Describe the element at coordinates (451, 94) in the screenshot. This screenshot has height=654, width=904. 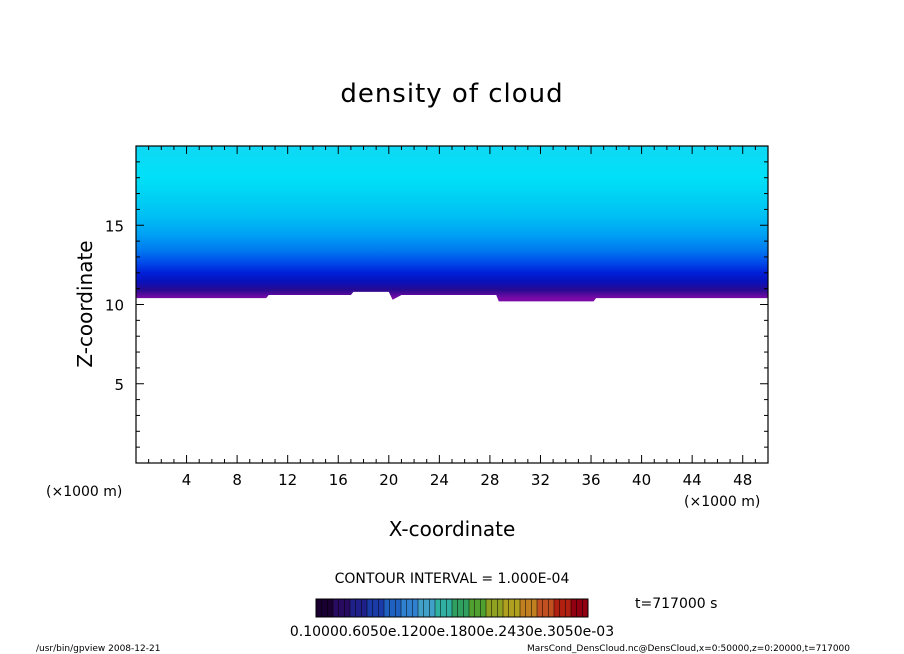
I see `chart-title: density of cloud` at that location.